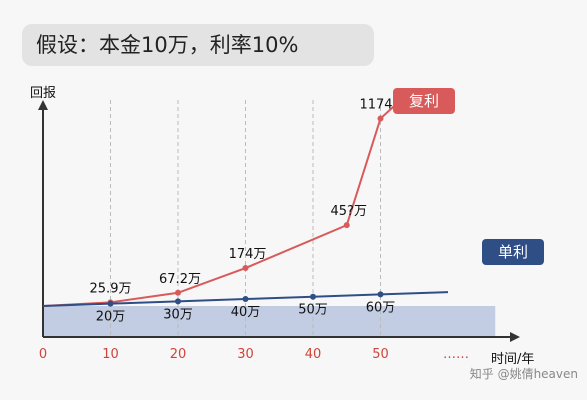  What do you see at coordinates (380, 354) in the screenshot?
I see `x-tick-label: 50` at bounding box center [380, 354].